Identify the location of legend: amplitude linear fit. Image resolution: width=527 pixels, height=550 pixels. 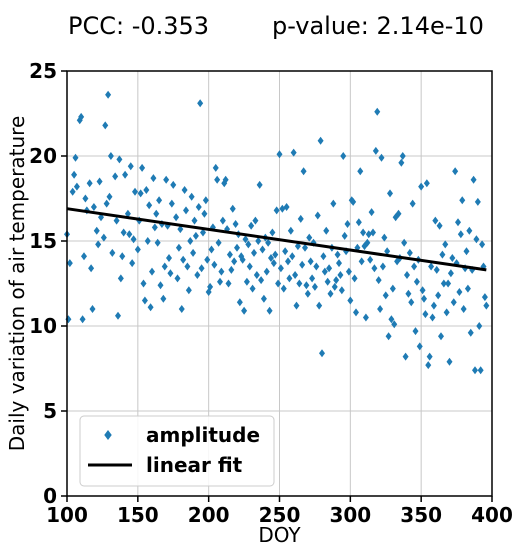
(177, 451).